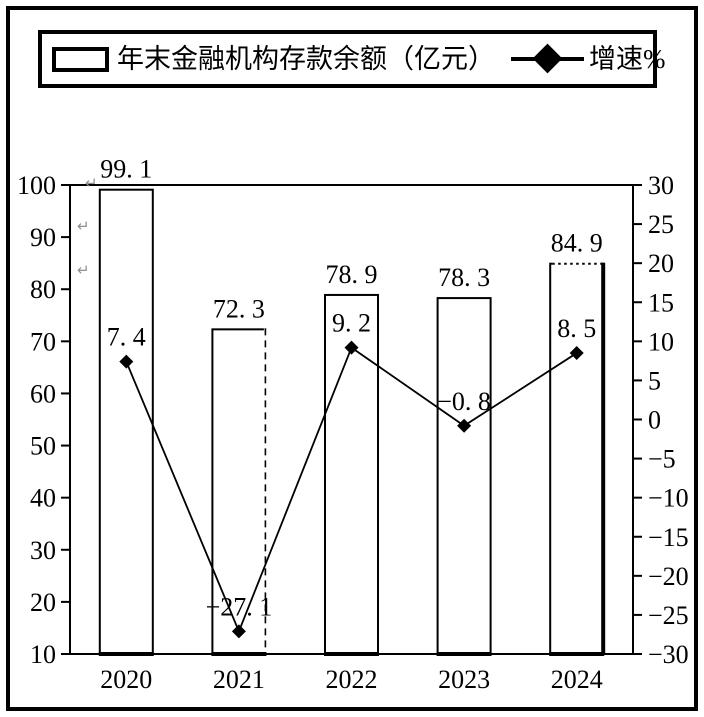 Image resolution: width=704 pixels, height=717 pixels. I want to click on right-axis-tick-label: 30, so click(661, 185).